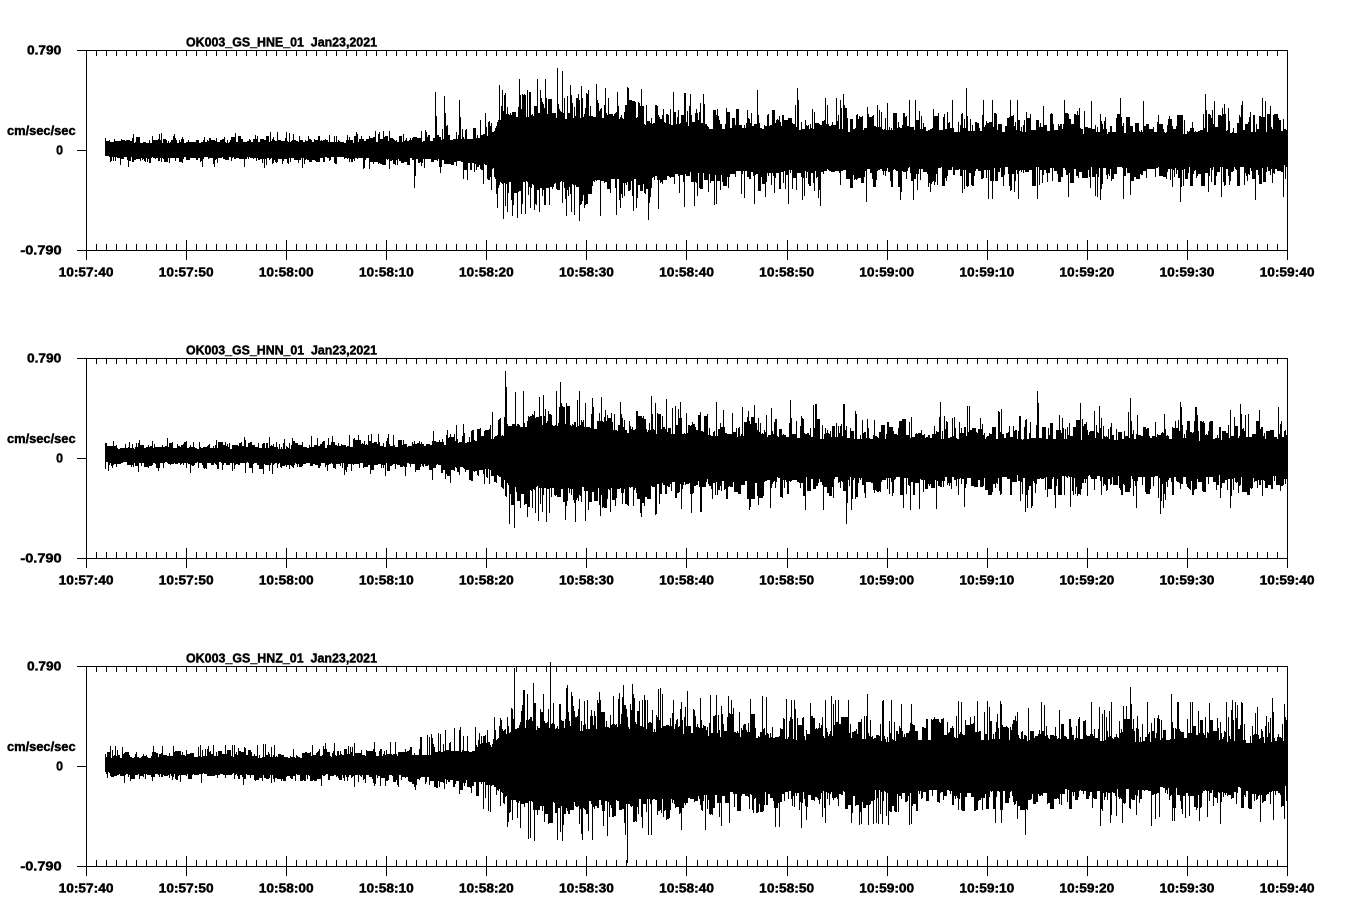  What do you see at coordinates (281, 41) in the screenshot?
I see `svg-text: OK003_GS_HNE_01 Jan23,2021` at bounding box center [281, 41].